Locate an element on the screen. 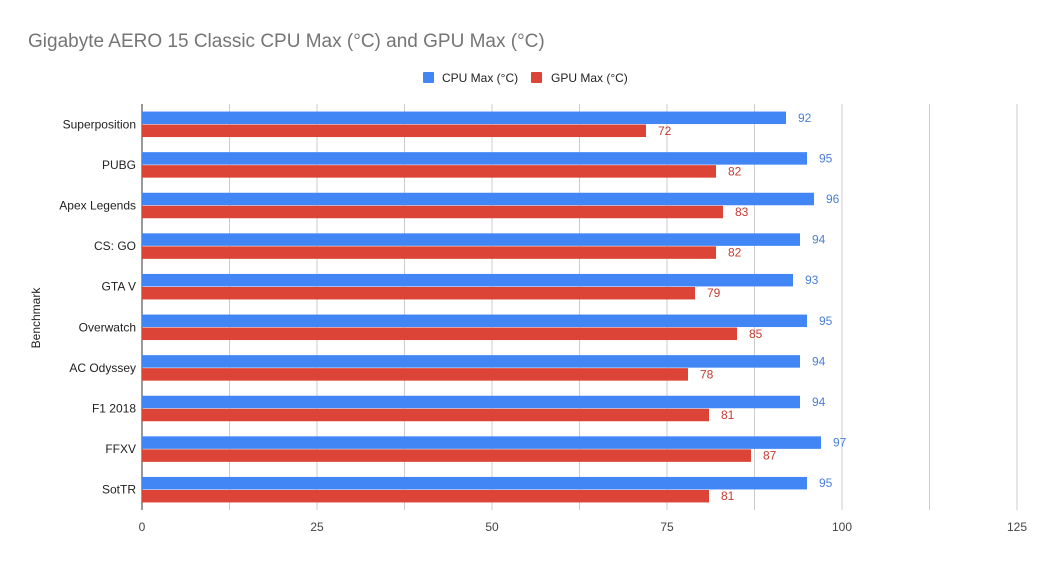  legend: CPU Max (°C) GPU Max (°C) is located at coordinates (525, 78).